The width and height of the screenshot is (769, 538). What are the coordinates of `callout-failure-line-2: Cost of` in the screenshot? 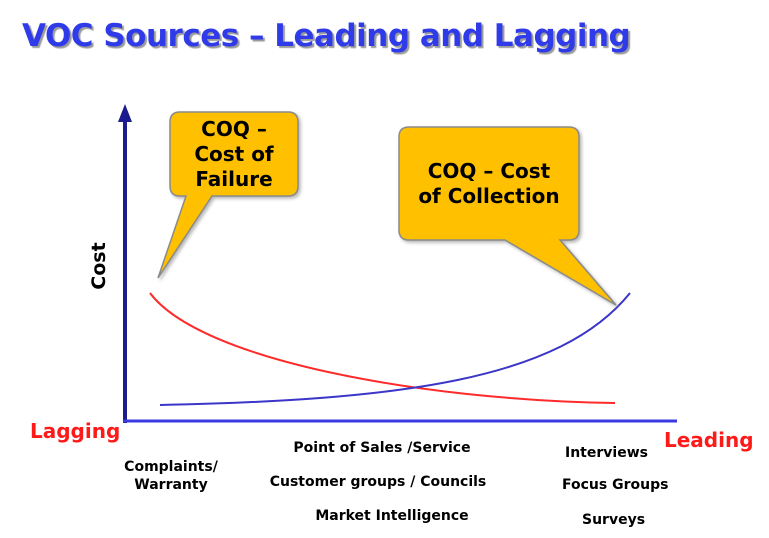 It's located at (234, 153).